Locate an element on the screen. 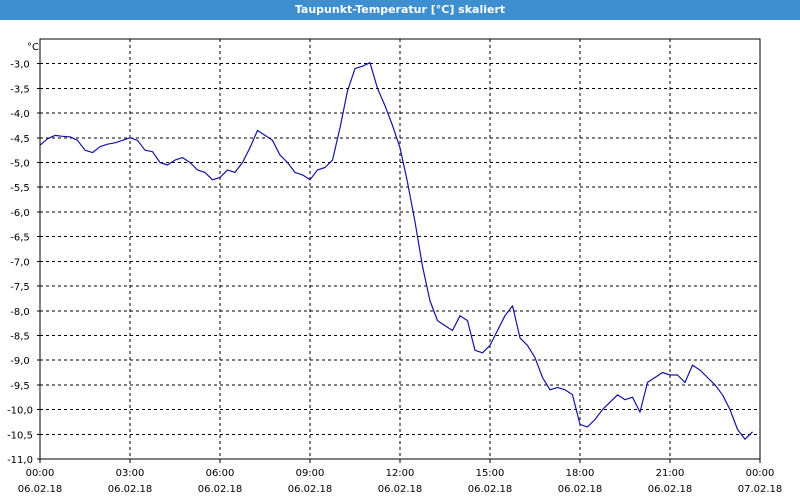 The width and height of the screenshot is (800, 500). x-tick-time-label: 09:00 is located at coordinates (310, 473).